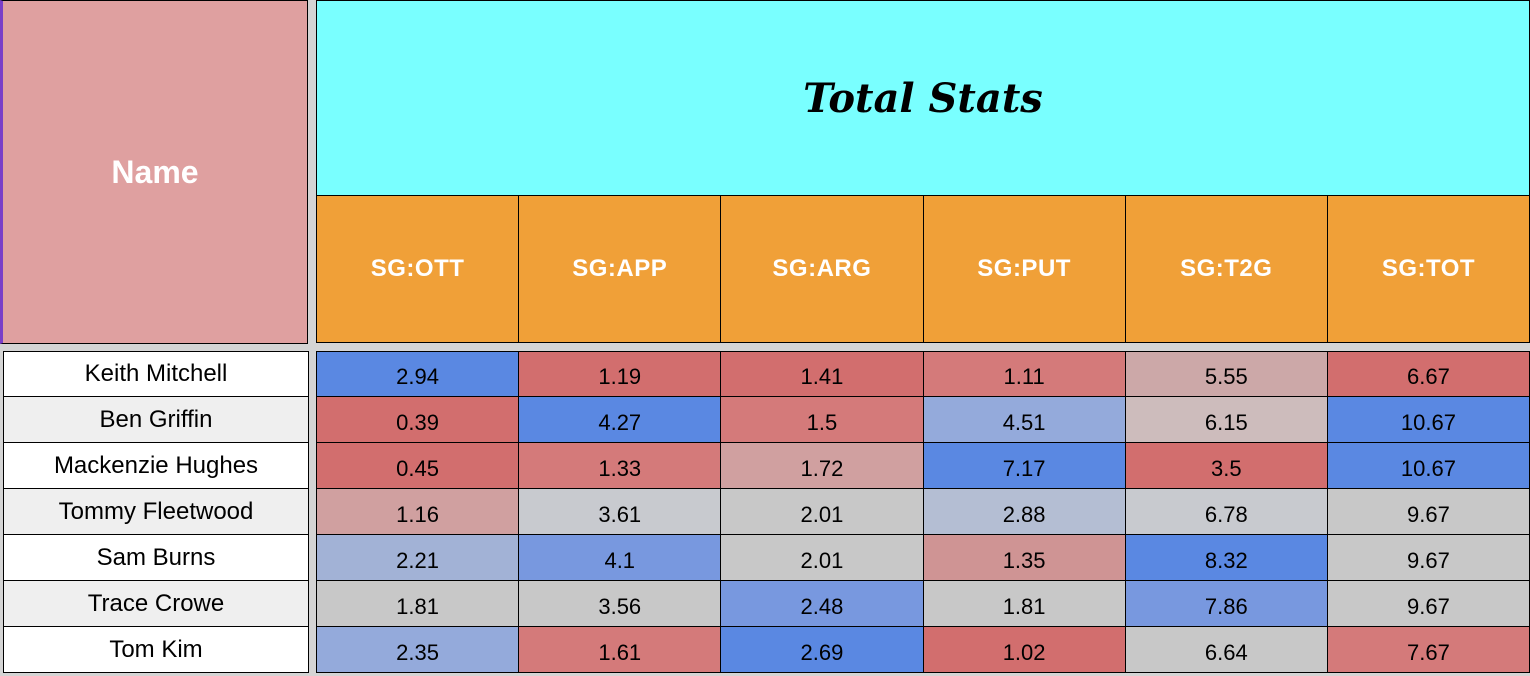 The height and width of the screenshot is (676, 1530). What do you see at coordinates (156, 604) in the screenshot?
I see `player-name-cell: Trace Crowe` at bounding box center [156, 604].